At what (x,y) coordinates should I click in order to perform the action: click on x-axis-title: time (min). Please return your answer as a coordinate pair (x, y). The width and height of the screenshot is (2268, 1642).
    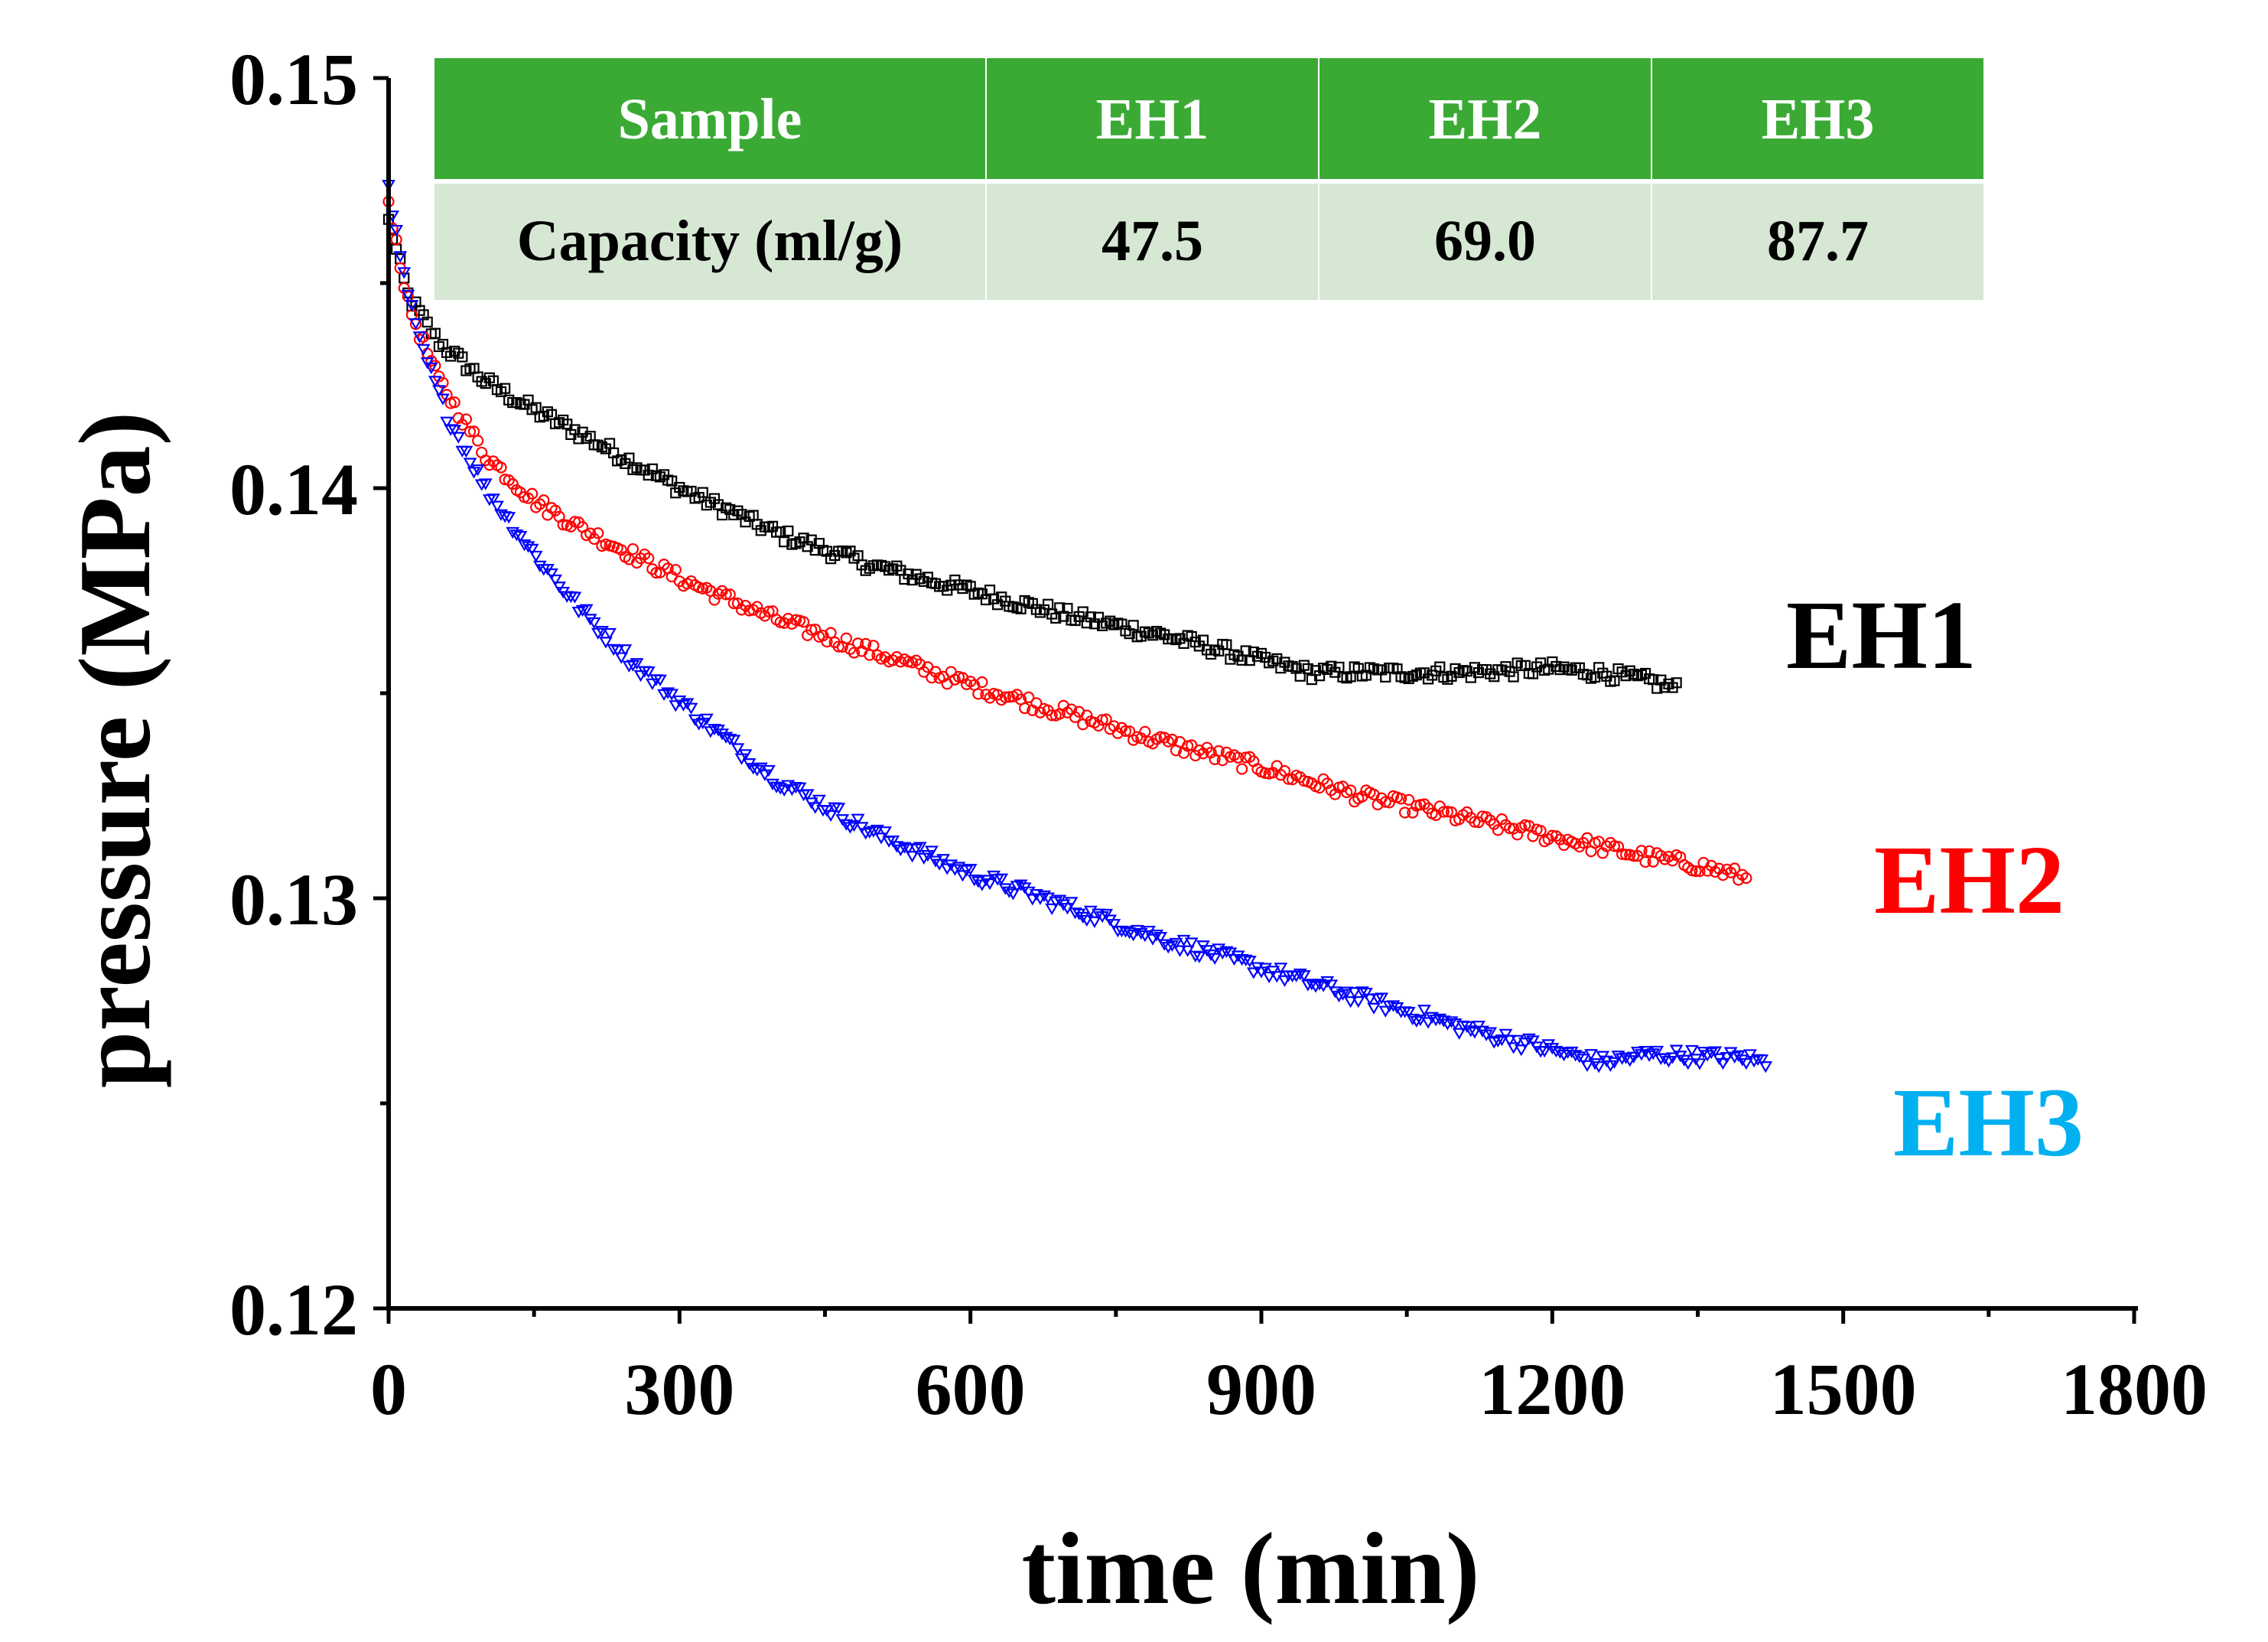
    Looking at the image, I should click on (1250, 1569).